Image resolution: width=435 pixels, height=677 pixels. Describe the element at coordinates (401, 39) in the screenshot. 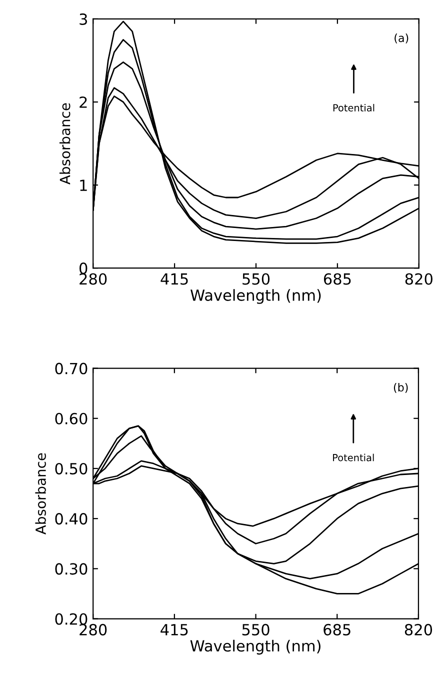

I see `annotation: (a)` at that location.